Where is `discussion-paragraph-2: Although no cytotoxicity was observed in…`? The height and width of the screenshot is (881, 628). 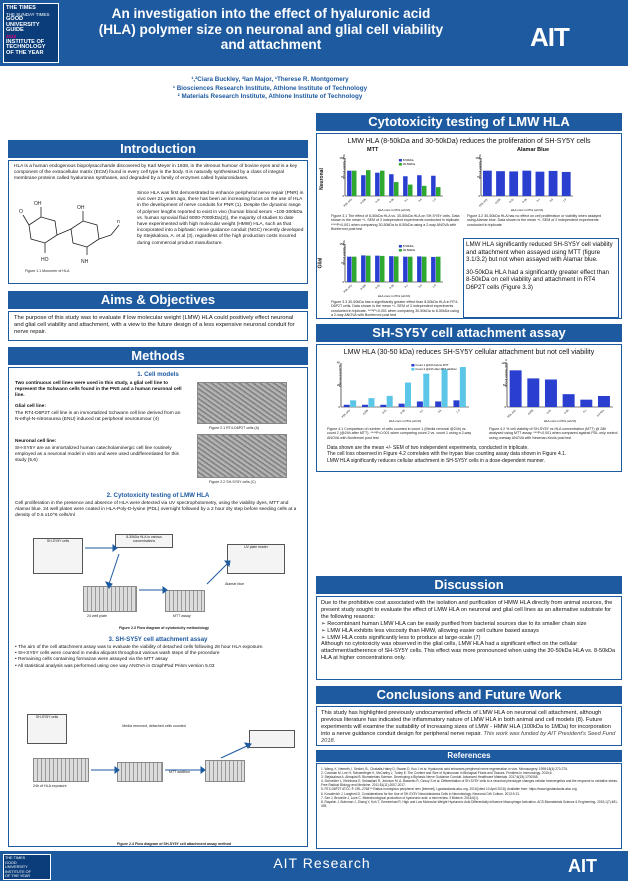
discussion-paragraph-2: Although no cytotoxicity was observed in… is located at coordinates (468, 651).